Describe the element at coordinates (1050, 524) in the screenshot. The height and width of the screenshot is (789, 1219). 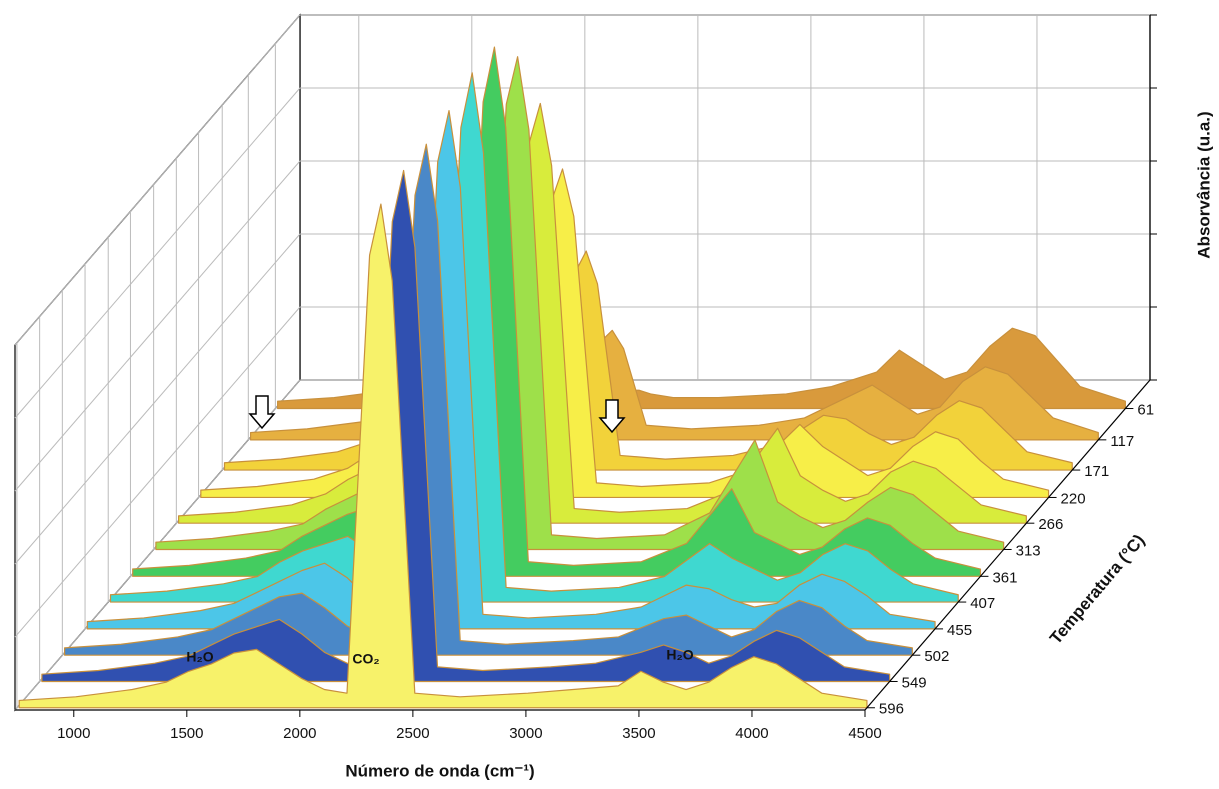
I see `y-tick-label: 266` at that location.